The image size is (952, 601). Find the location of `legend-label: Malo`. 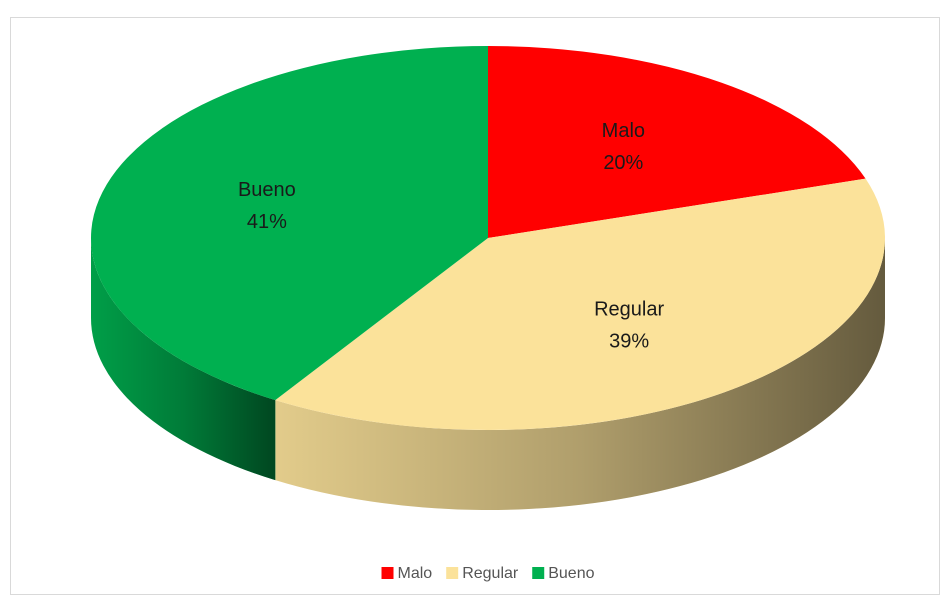

legend-label: Malo is located at coordinates (415, 573).